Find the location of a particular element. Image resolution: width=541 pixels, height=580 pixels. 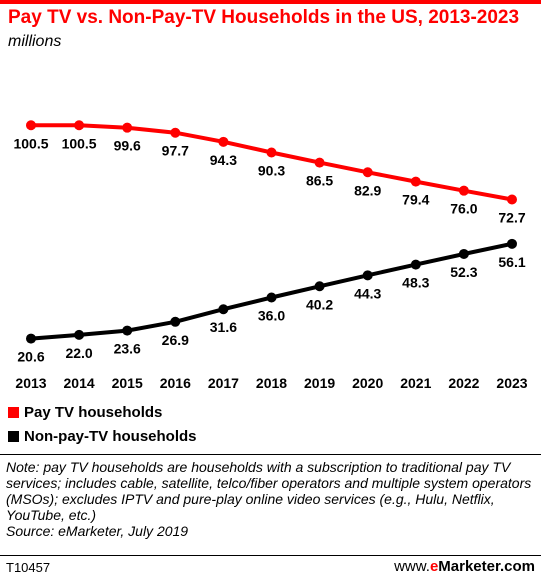

data-label-non-pay-tv: 36.0 is located at coordinates (271, 315).